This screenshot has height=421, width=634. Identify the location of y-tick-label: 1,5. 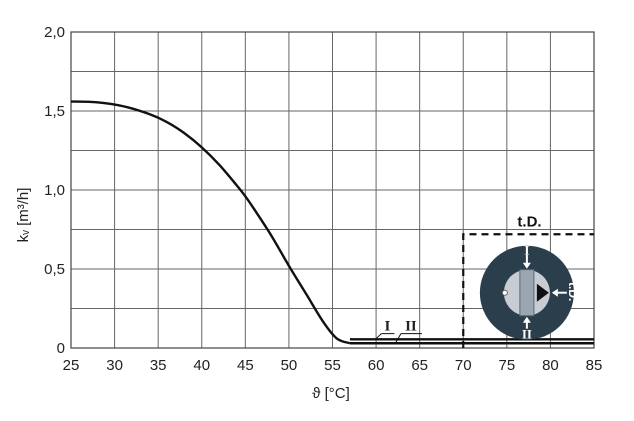
(54, 111).